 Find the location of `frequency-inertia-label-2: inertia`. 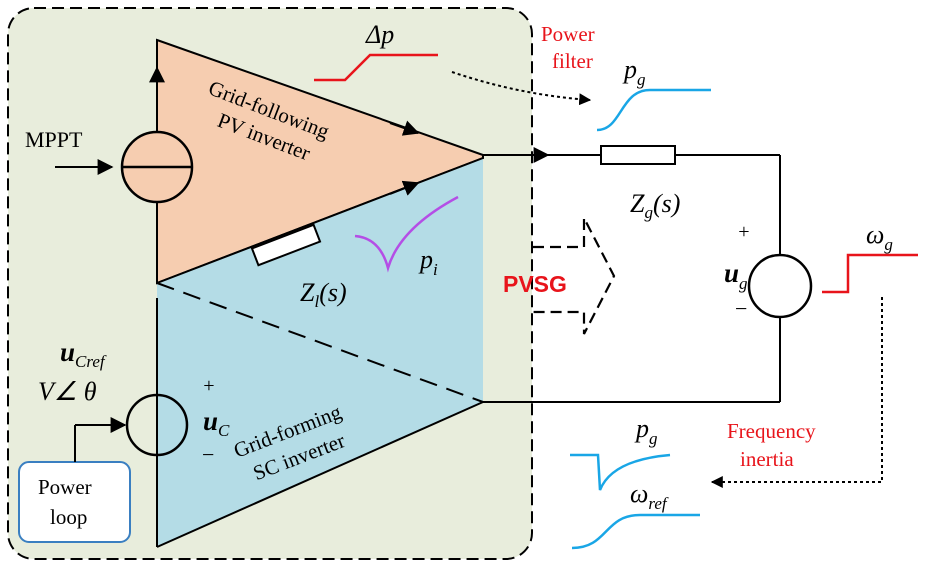

frequency-inertia-label-2: inertia is located at coordinates (767, 459).